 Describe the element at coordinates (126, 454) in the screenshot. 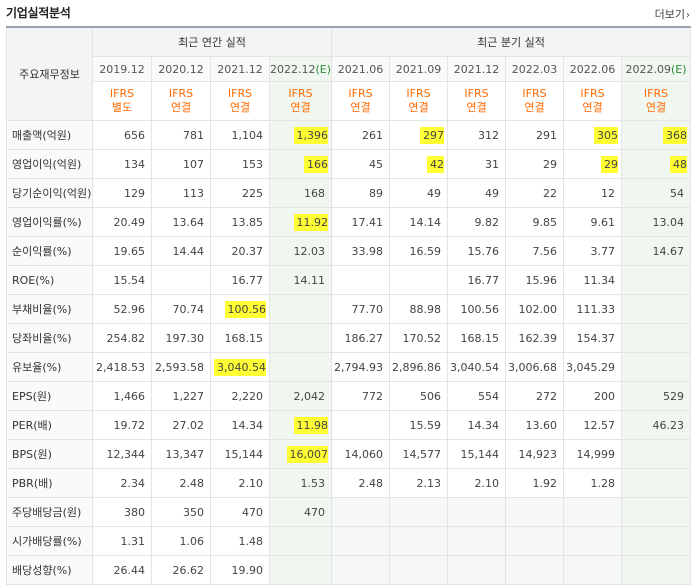

I see `cell-value: 12,344` at that location.